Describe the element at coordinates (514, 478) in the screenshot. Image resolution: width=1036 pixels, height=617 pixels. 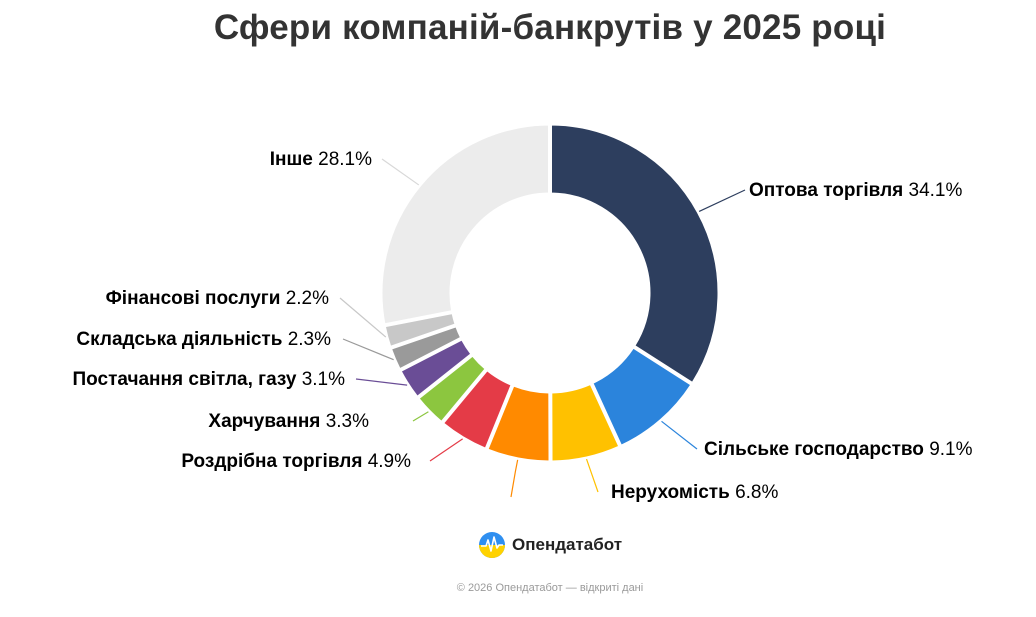
I see `leader-line-unlabeled` at that location.